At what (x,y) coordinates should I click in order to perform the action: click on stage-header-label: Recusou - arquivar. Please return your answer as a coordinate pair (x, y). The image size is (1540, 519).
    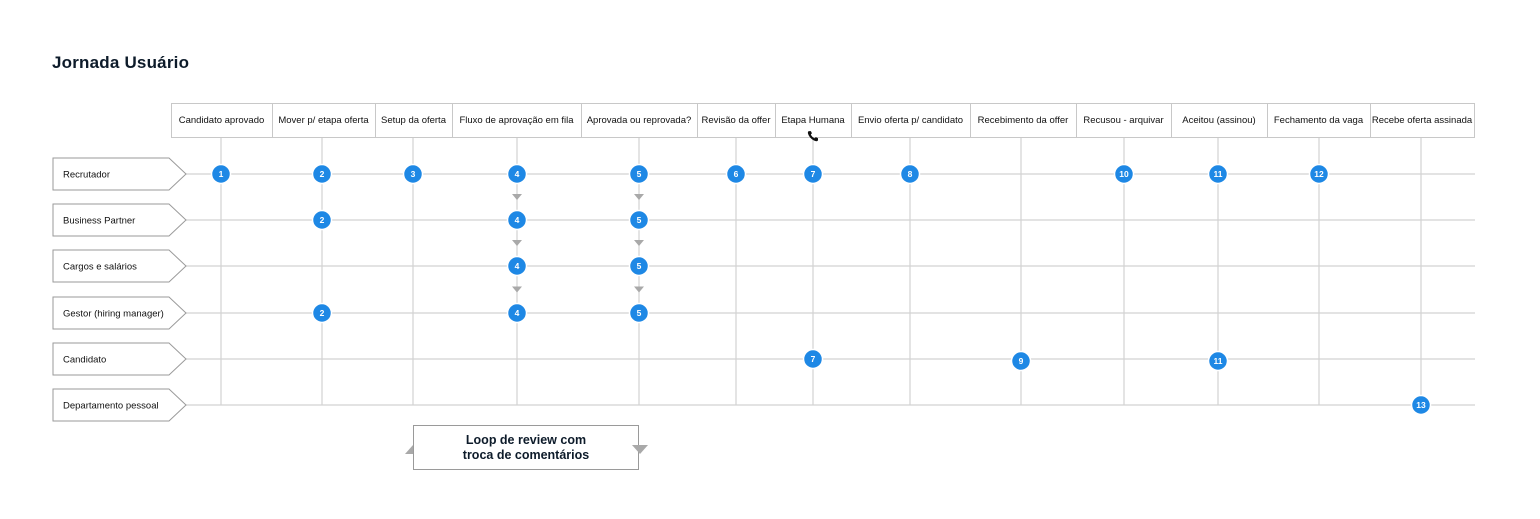
    Looking at the image, I should click on (1123, 120).